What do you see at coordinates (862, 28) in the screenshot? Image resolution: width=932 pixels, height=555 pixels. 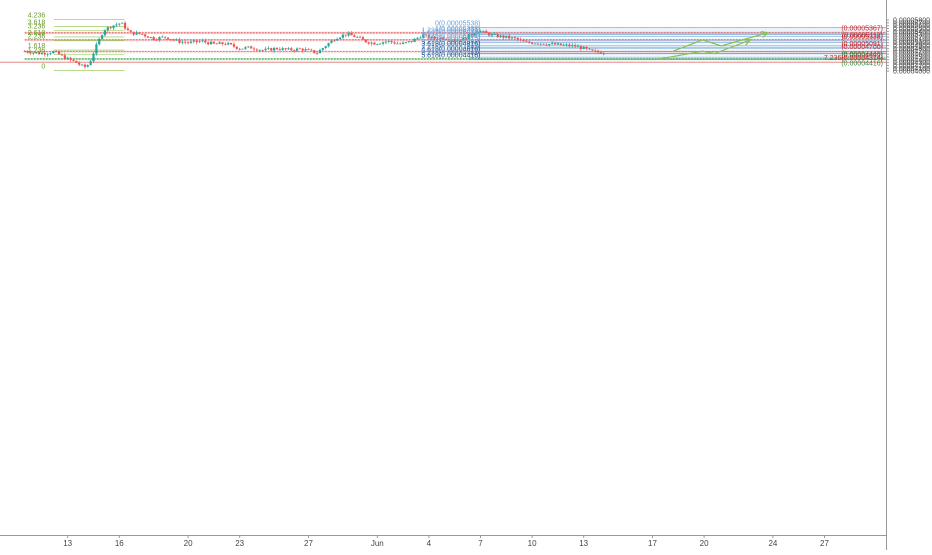 I see `zone-label-top: (0.00005367)` at bounding box center [862, 28].